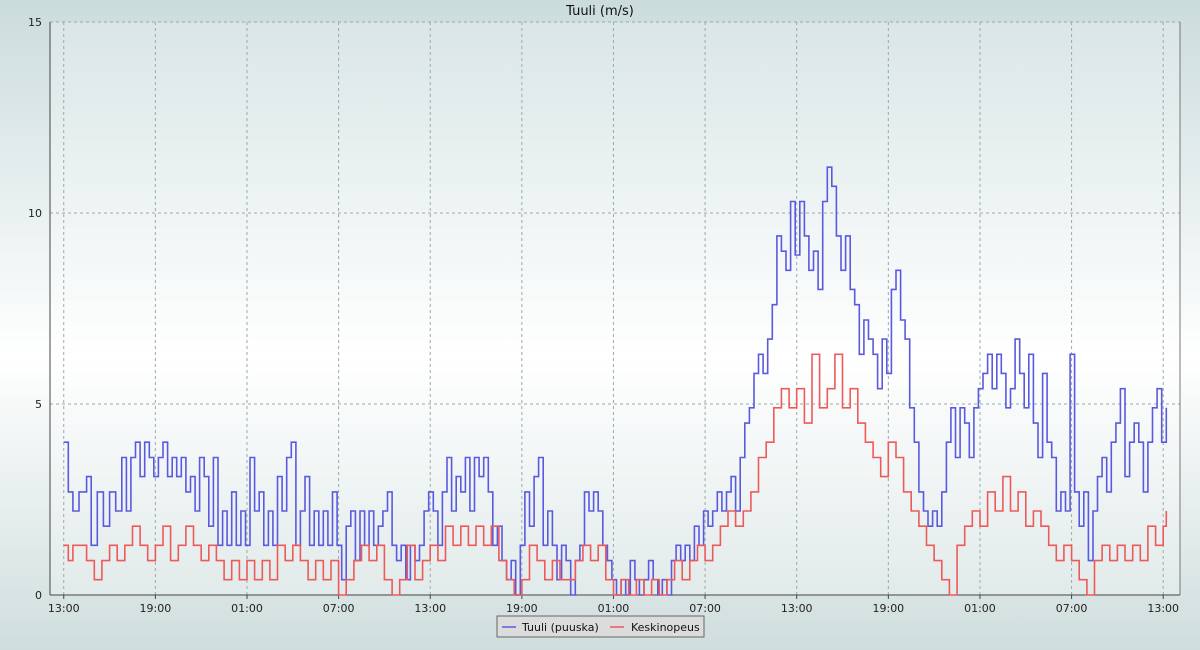 Image resolution: width=1200 pixels, height=650 pixels. I want to click on chart-title: Tuuli (m/s), so click(599, 11).